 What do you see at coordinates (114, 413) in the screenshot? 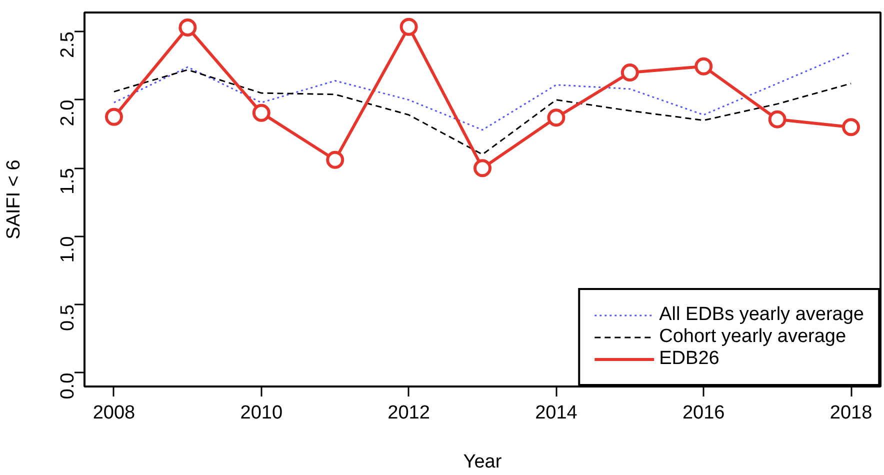
I see `x-tick-label: 2008` at bounding box center [114, 413].